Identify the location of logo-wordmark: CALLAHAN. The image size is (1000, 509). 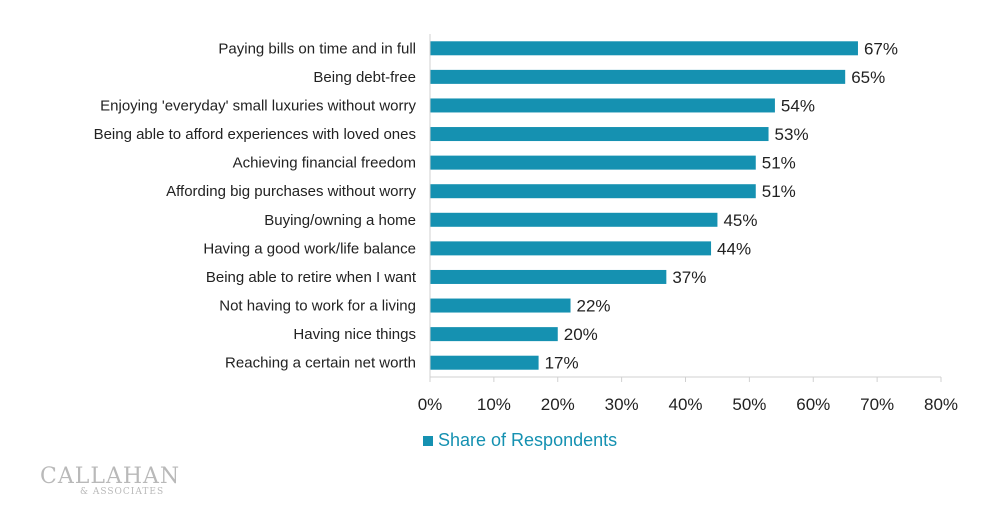
(110, 476).